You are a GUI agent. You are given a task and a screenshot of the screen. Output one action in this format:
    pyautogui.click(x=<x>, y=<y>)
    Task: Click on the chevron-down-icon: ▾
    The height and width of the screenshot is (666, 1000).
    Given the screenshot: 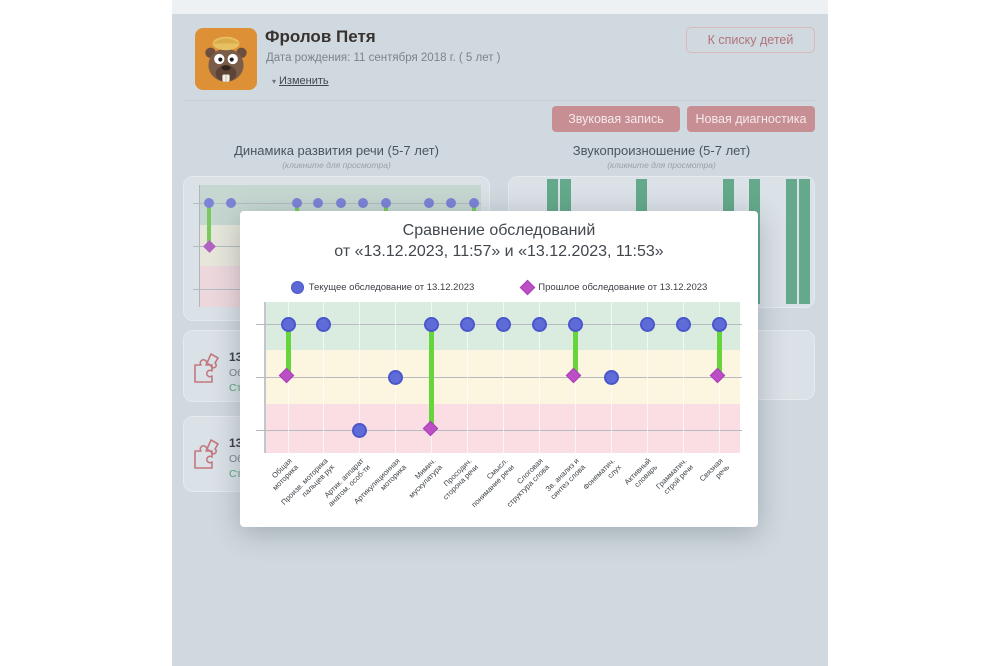 What is the action you would take?
    pyautogui.click(x=274, y=81)
    